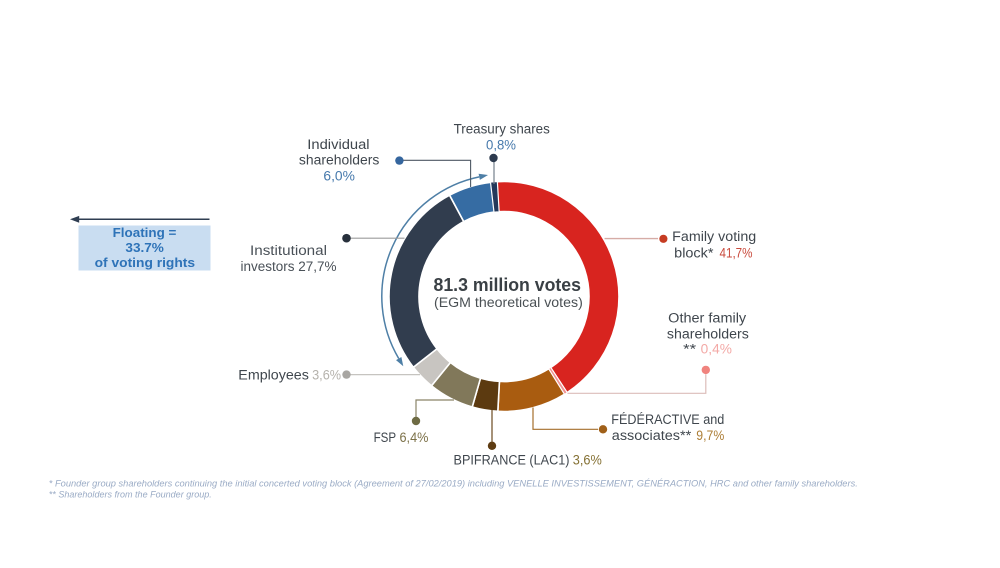  Describe the element at coordinates (145, 232) in the screenshot. I see `svg-text: Floating =` at that location.